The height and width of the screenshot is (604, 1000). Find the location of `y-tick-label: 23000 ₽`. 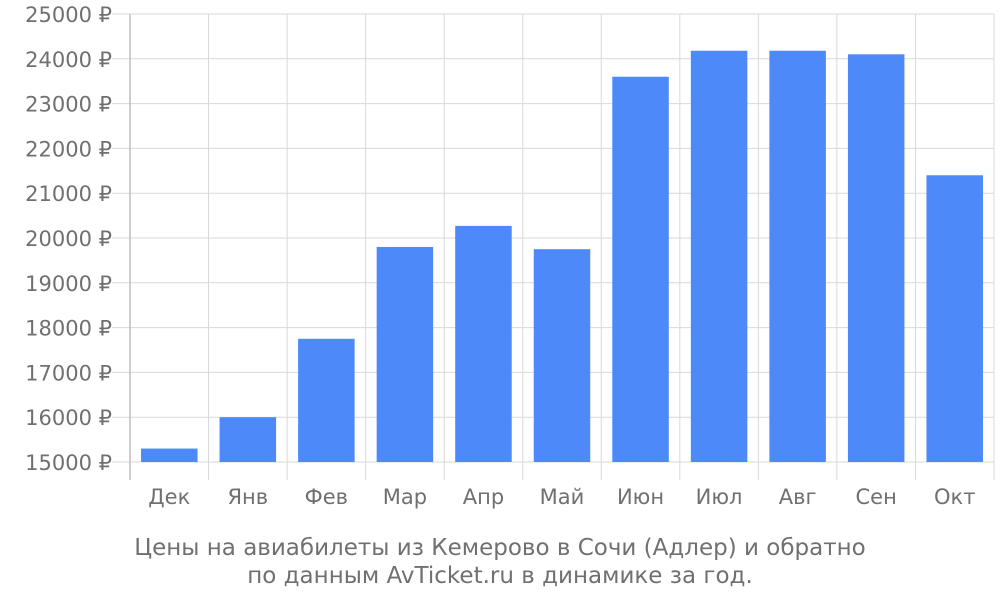

y-tick-label: 23000 ₽ is located at coordinates (68, 105).